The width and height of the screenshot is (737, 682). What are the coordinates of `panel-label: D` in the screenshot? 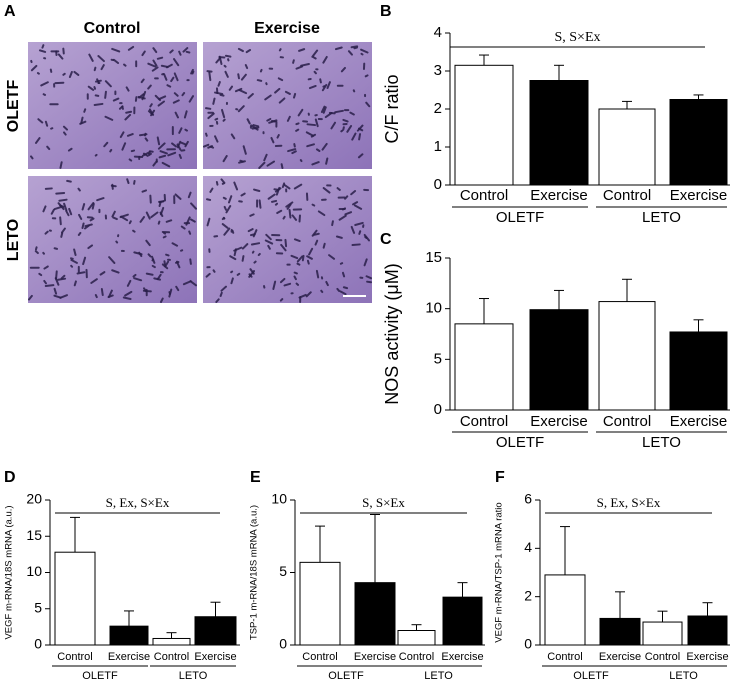 It's located at (10, 477).